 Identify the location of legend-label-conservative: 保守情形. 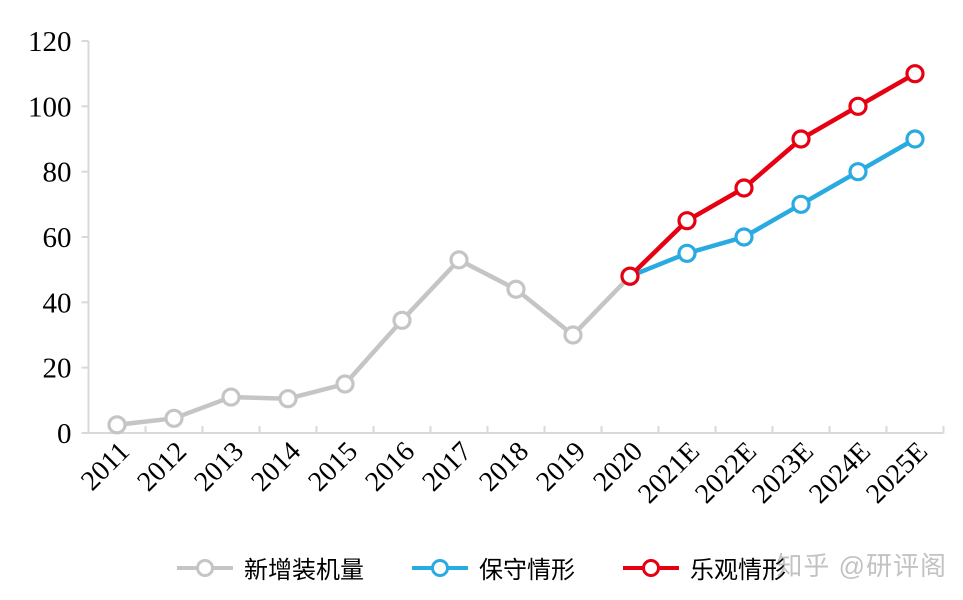
(527, 570).